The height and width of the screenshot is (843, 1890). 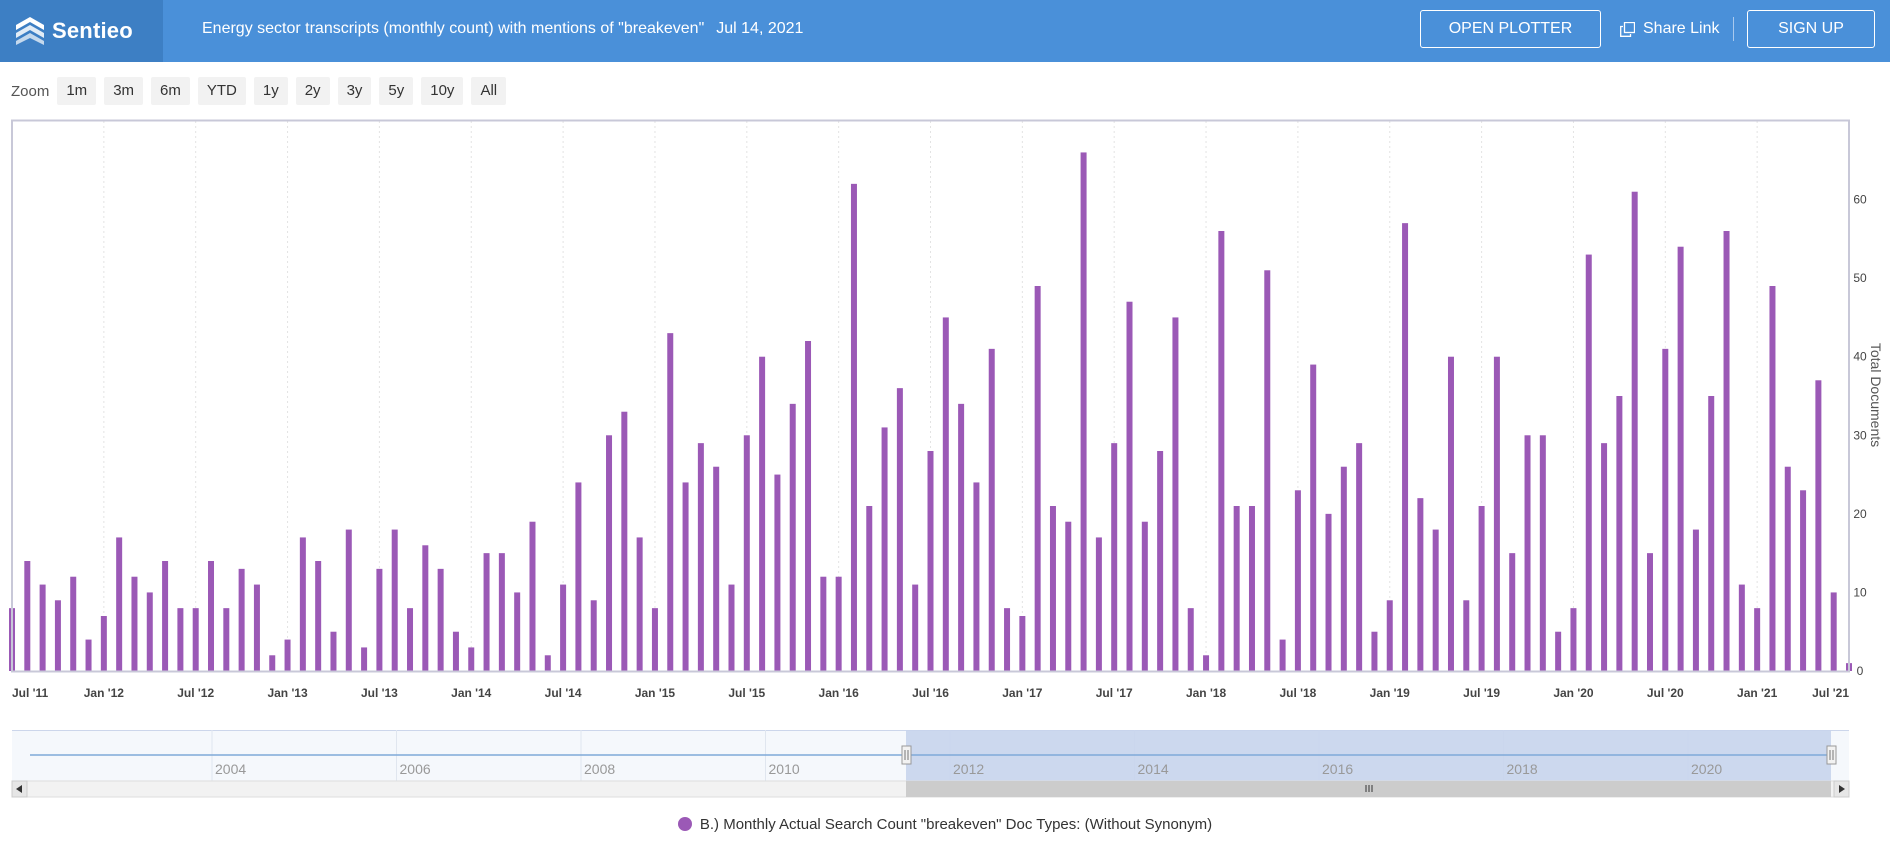 What do you see at coordinates (396, 91) in the screenshot?
I see `zoom-5y-button: 5y` at bounding box center [396, 91].